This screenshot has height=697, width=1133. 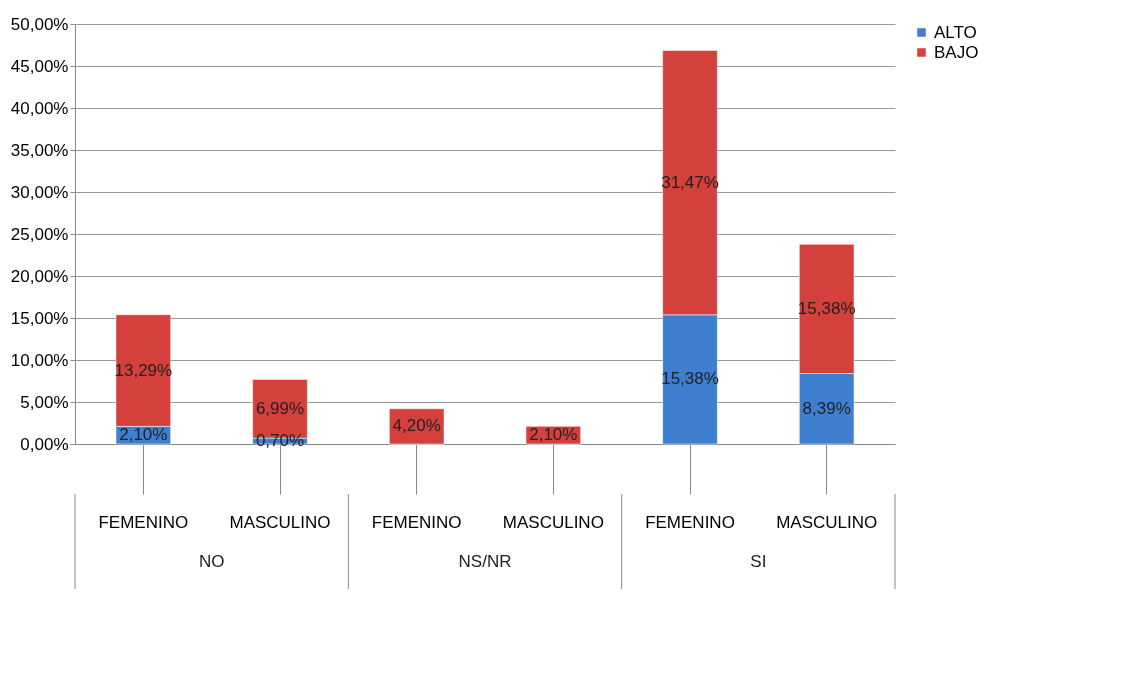 I want to click on data-label: 4,20%, so click(x=416, y=426).